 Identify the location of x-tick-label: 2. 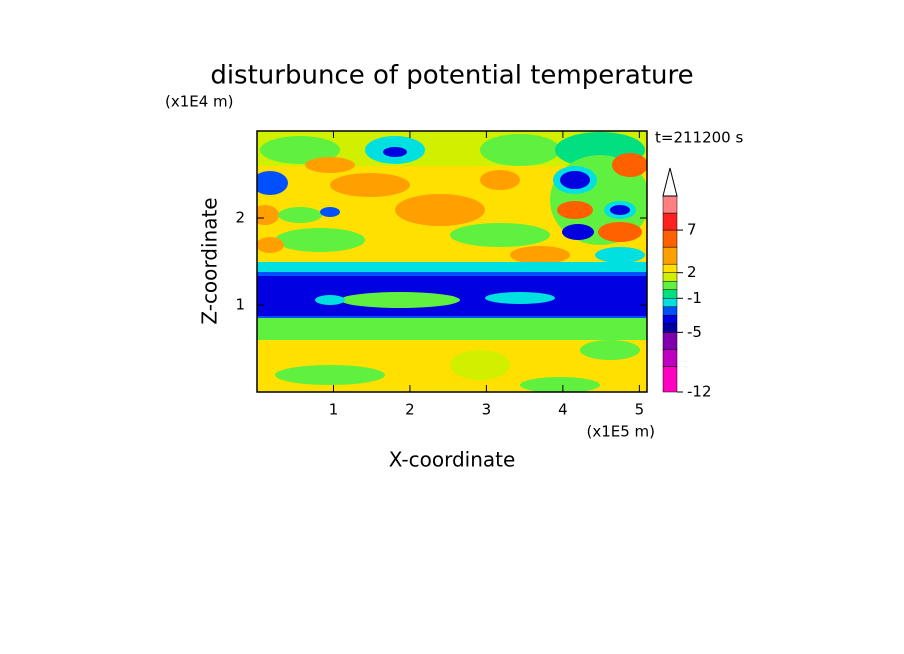
(410, 410).